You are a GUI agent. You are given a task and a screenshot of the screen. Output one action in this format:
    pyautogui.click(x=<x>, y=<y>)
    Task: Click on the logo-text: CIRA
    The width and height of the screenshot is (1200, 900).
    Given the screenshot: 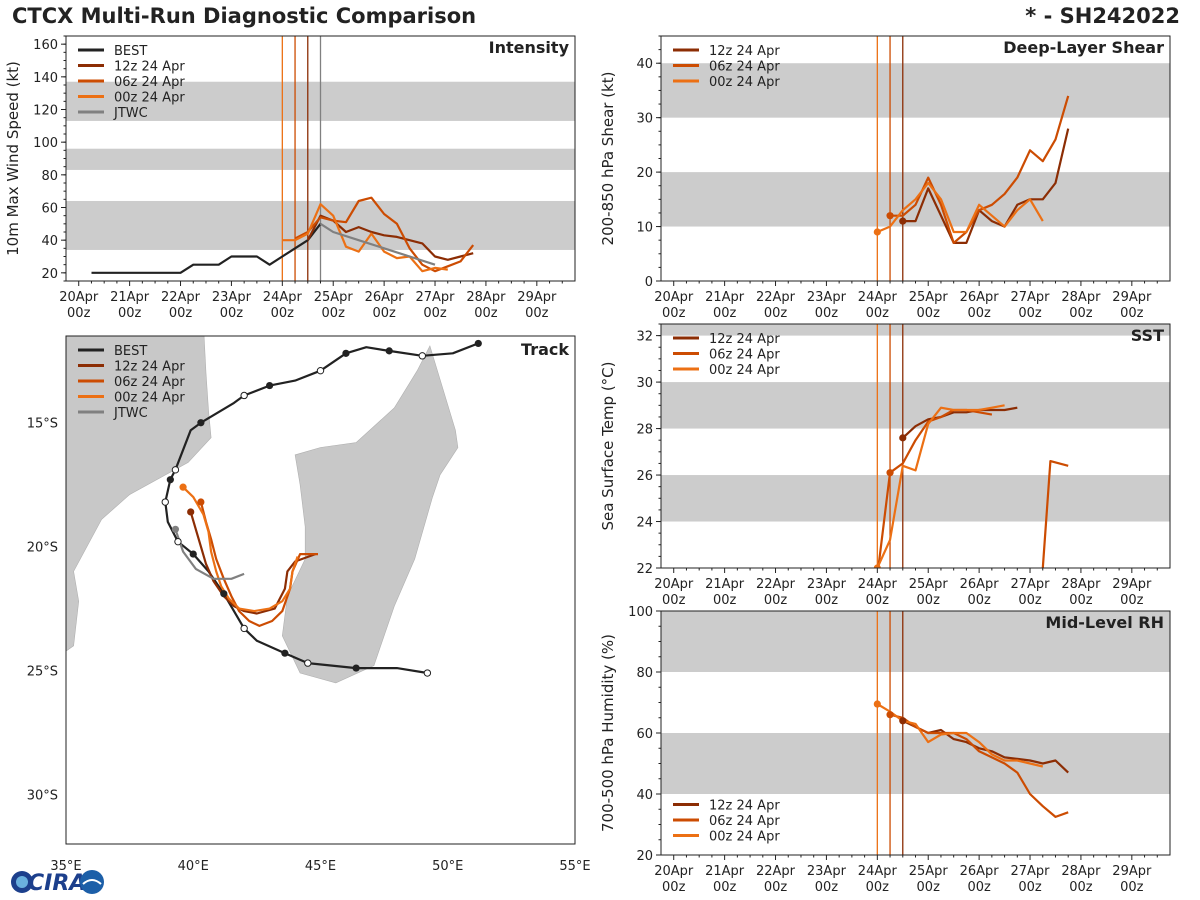 What is the action you would take?
    pyautogui.click(x=57, y=883)
    